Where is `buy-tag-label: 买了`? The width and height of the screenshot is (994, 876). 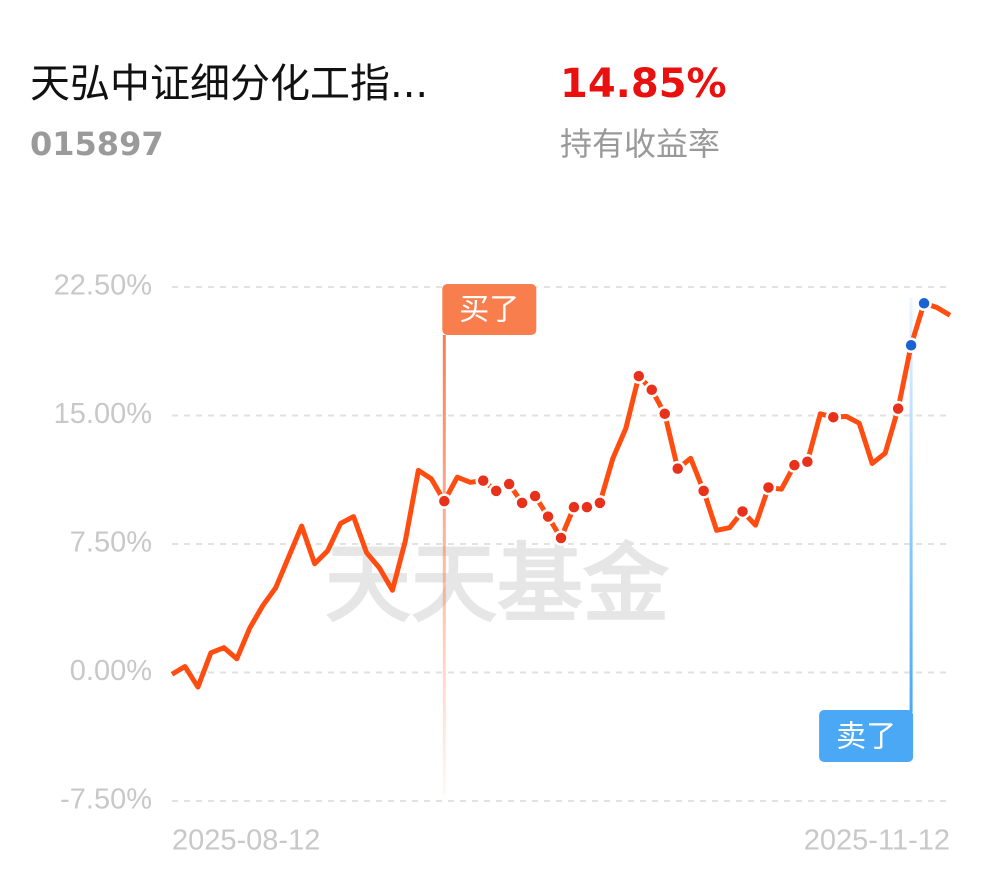
buy-tag-label: 买了 is located at coordinates (489, 310).